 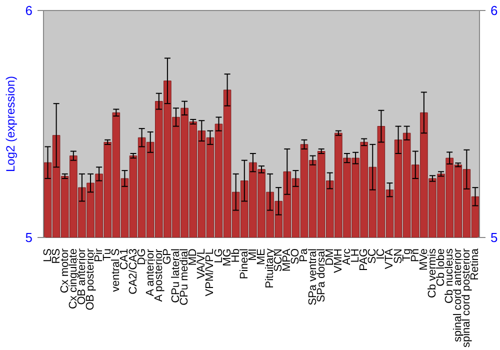 What do you see at coordinates (494, 237) in the screenshot?
I see `y2-tick-label: 5` at bounding box center [494, 237].